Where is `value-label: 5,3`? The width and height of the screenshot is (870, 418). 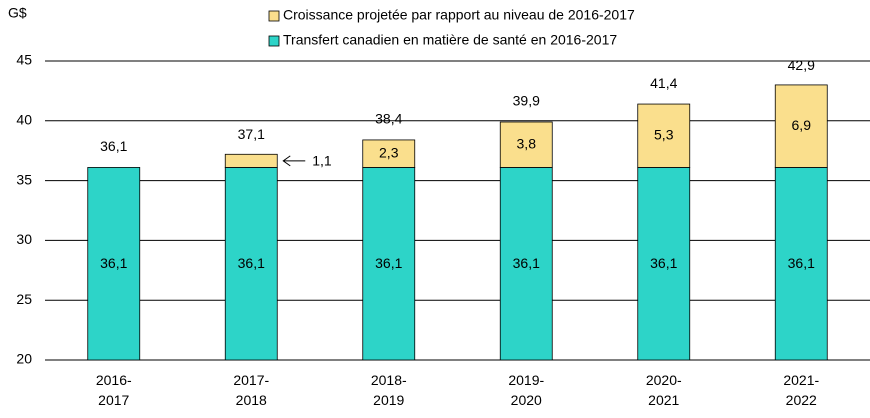 value-label: 5,3 is located at coordinates (664, 134).